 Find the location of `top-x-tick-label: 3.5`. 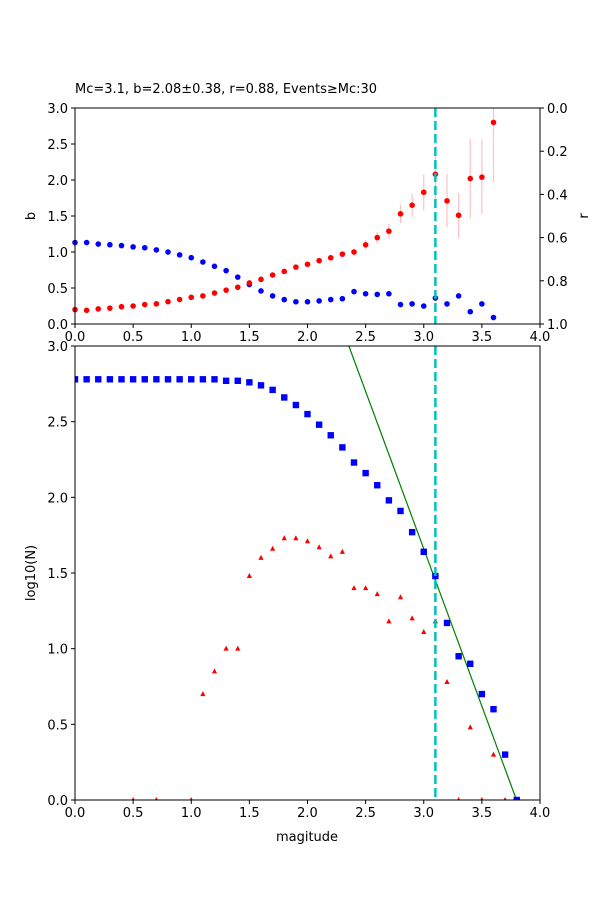

top-x-tick-label: 3.5 is located at coordinates (482, 337).